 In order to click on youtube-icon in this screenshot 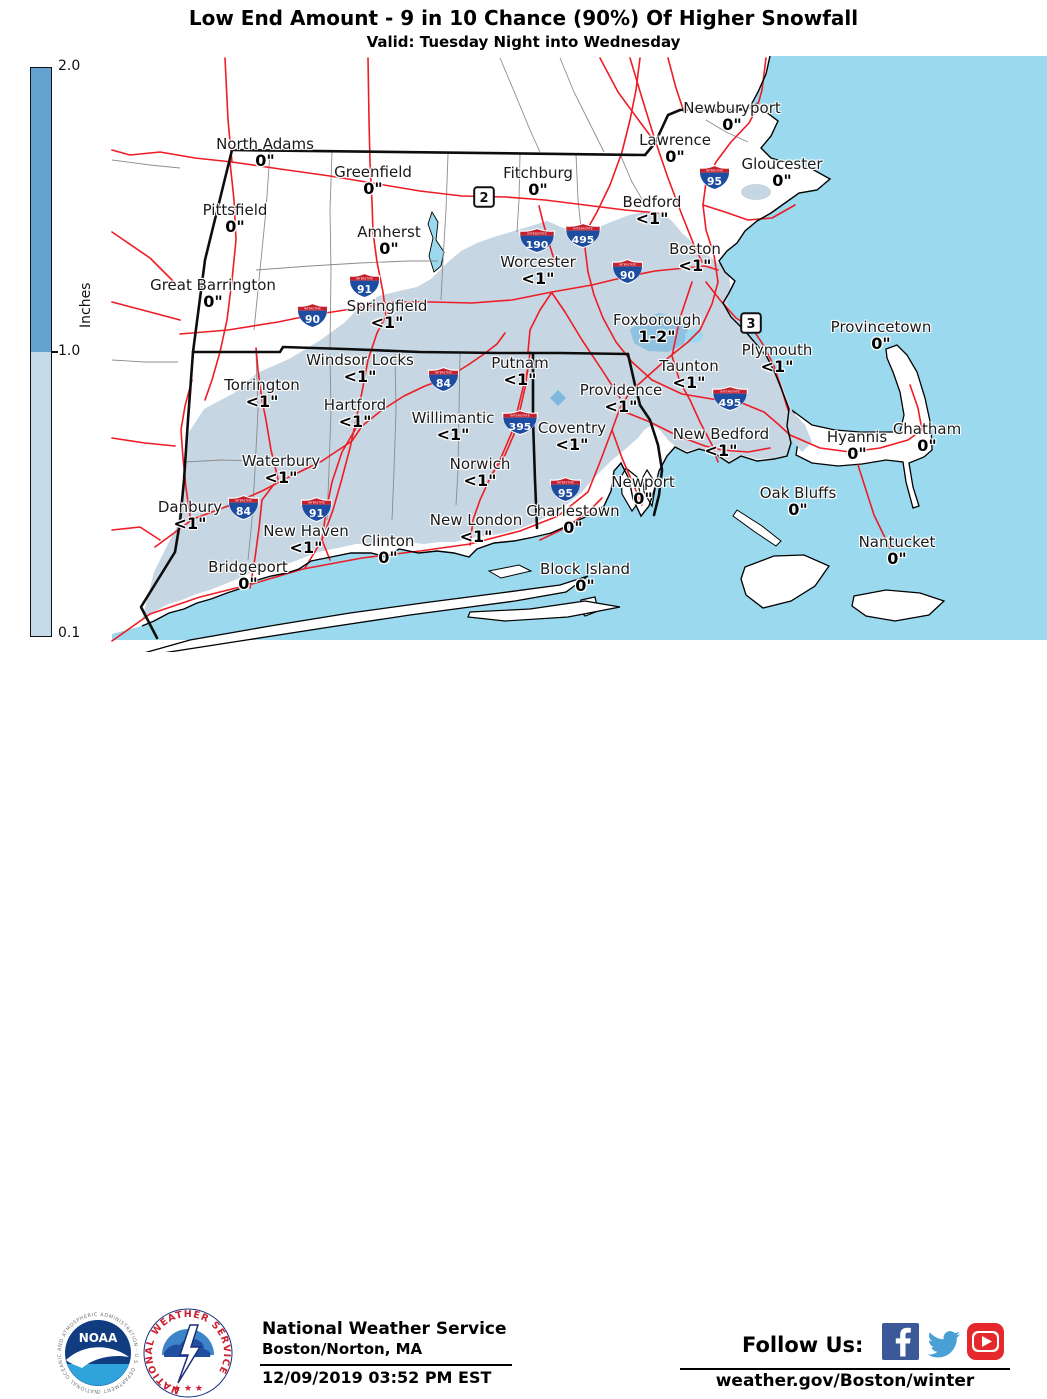, I will do `click(985, 1341)`.